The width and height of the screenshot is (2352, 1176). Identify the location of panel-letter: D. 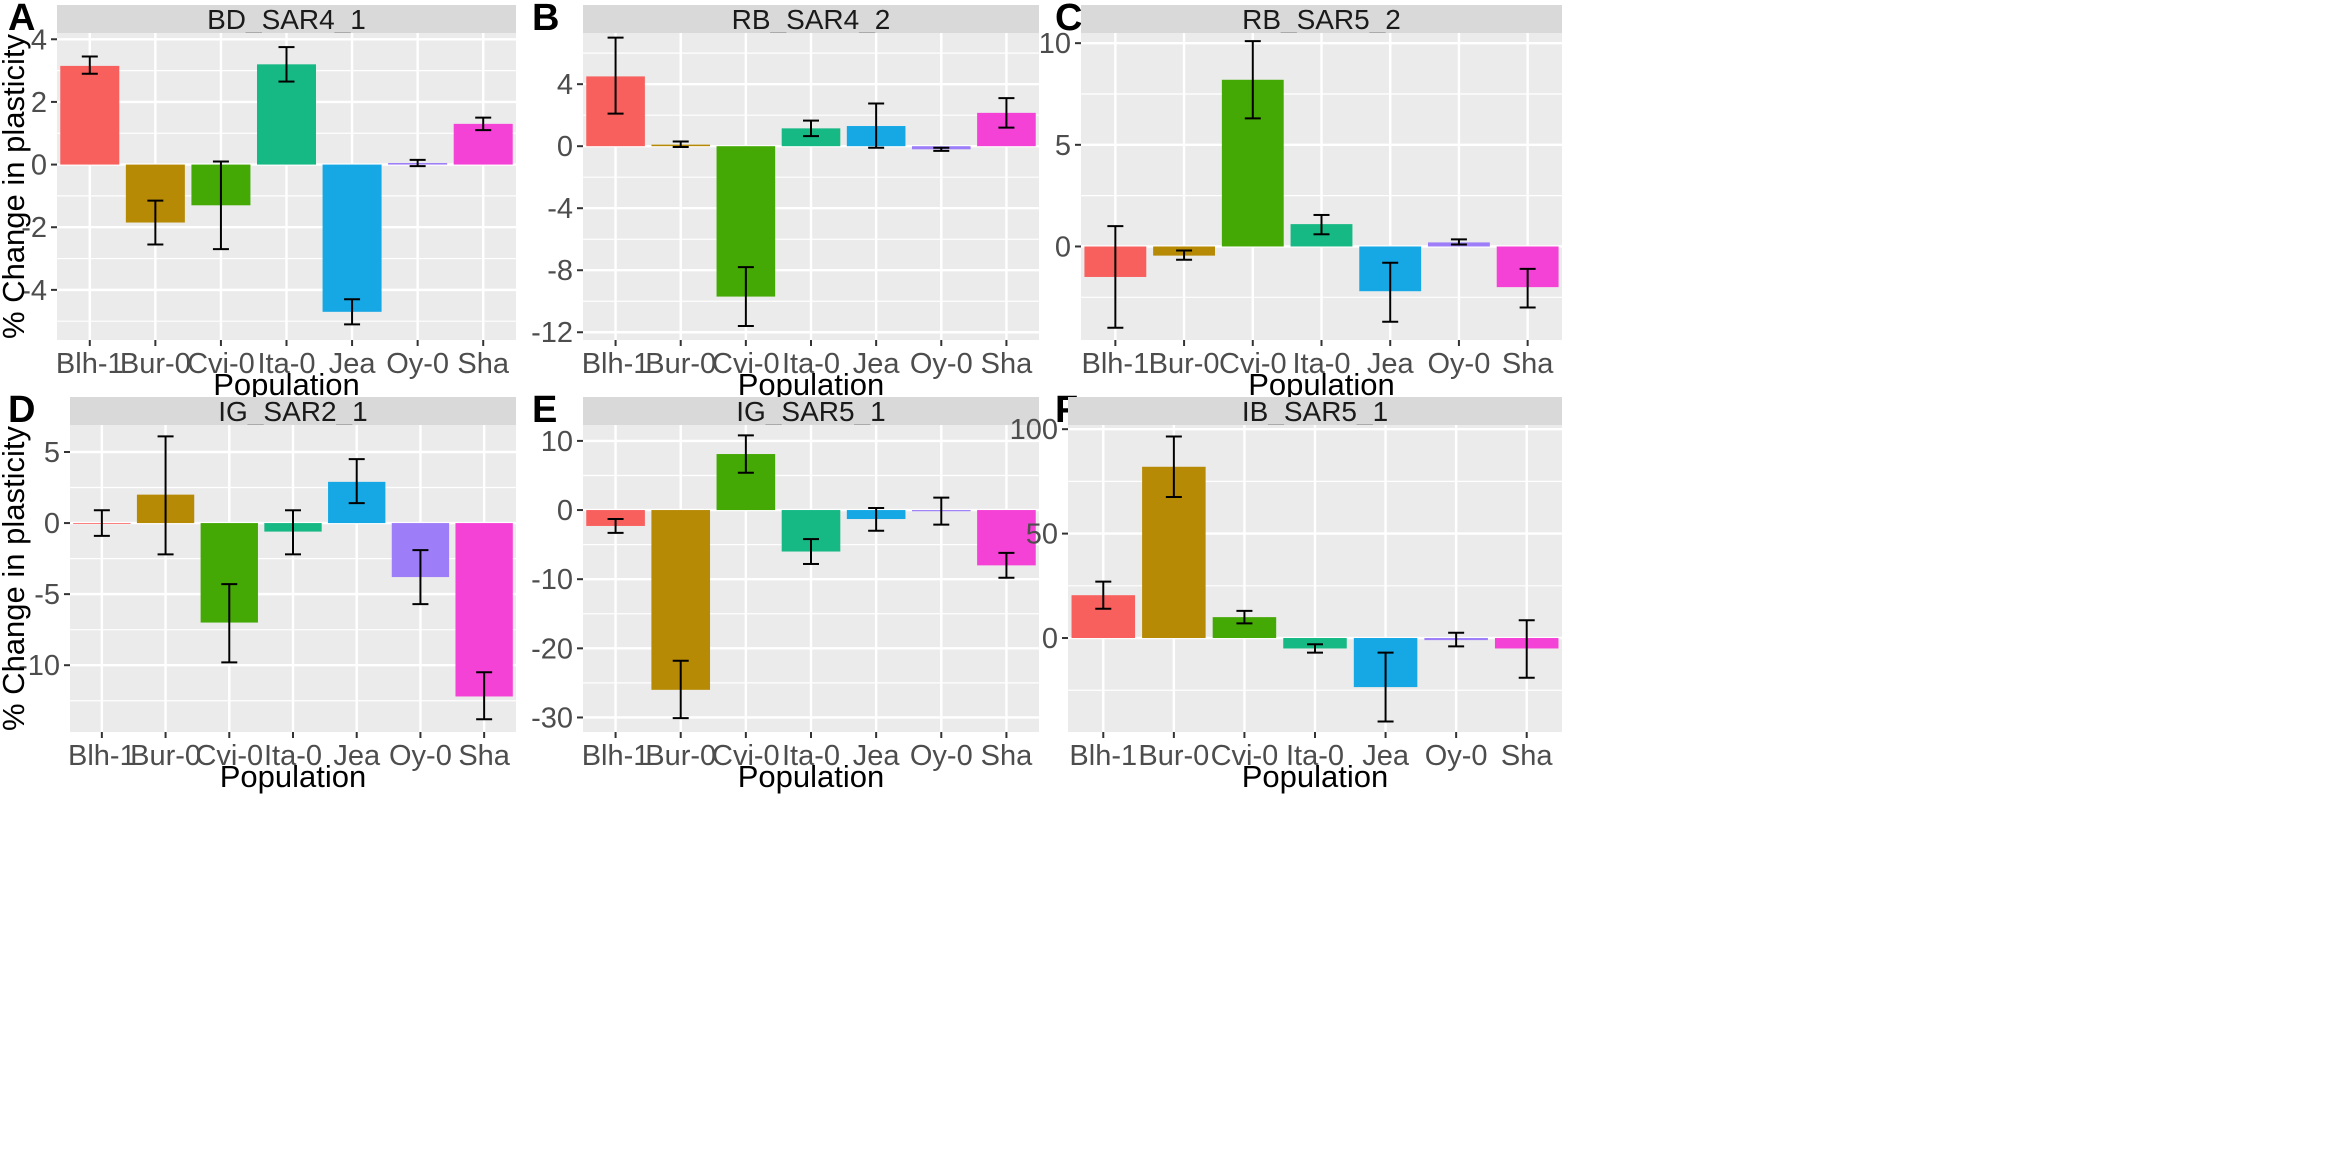
(21, 410).